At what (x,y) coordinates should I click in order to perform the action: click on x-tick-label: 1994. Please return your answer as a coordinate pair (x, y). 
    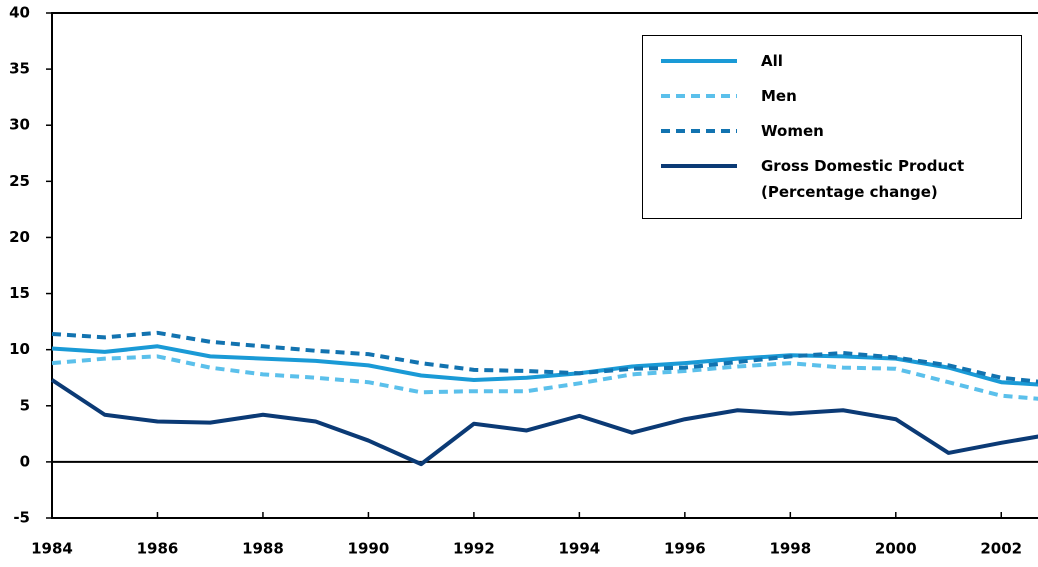
    Looking at the image, I should click on (579, 549).